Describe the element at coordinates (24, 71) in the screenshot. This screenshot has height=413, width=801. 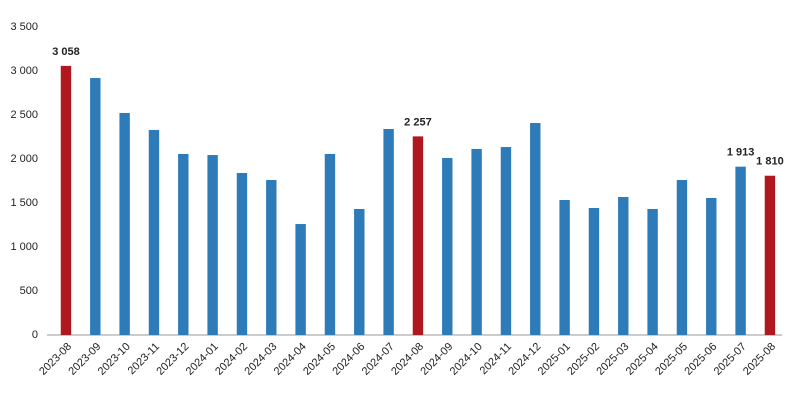
I see `y-tick-label: 3 000` at that location.